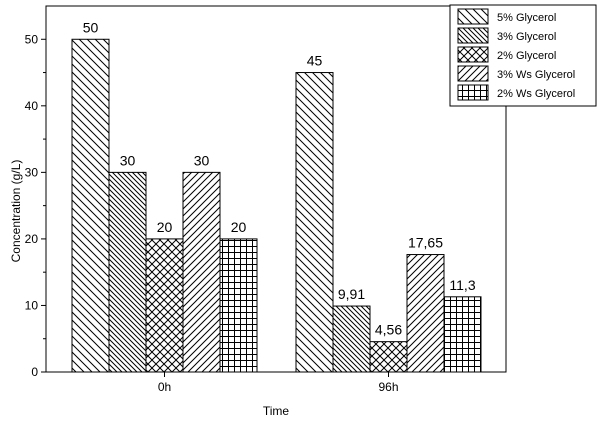 The image size is (600, 421). I want to click on data-label: 50, so click(91, 27).